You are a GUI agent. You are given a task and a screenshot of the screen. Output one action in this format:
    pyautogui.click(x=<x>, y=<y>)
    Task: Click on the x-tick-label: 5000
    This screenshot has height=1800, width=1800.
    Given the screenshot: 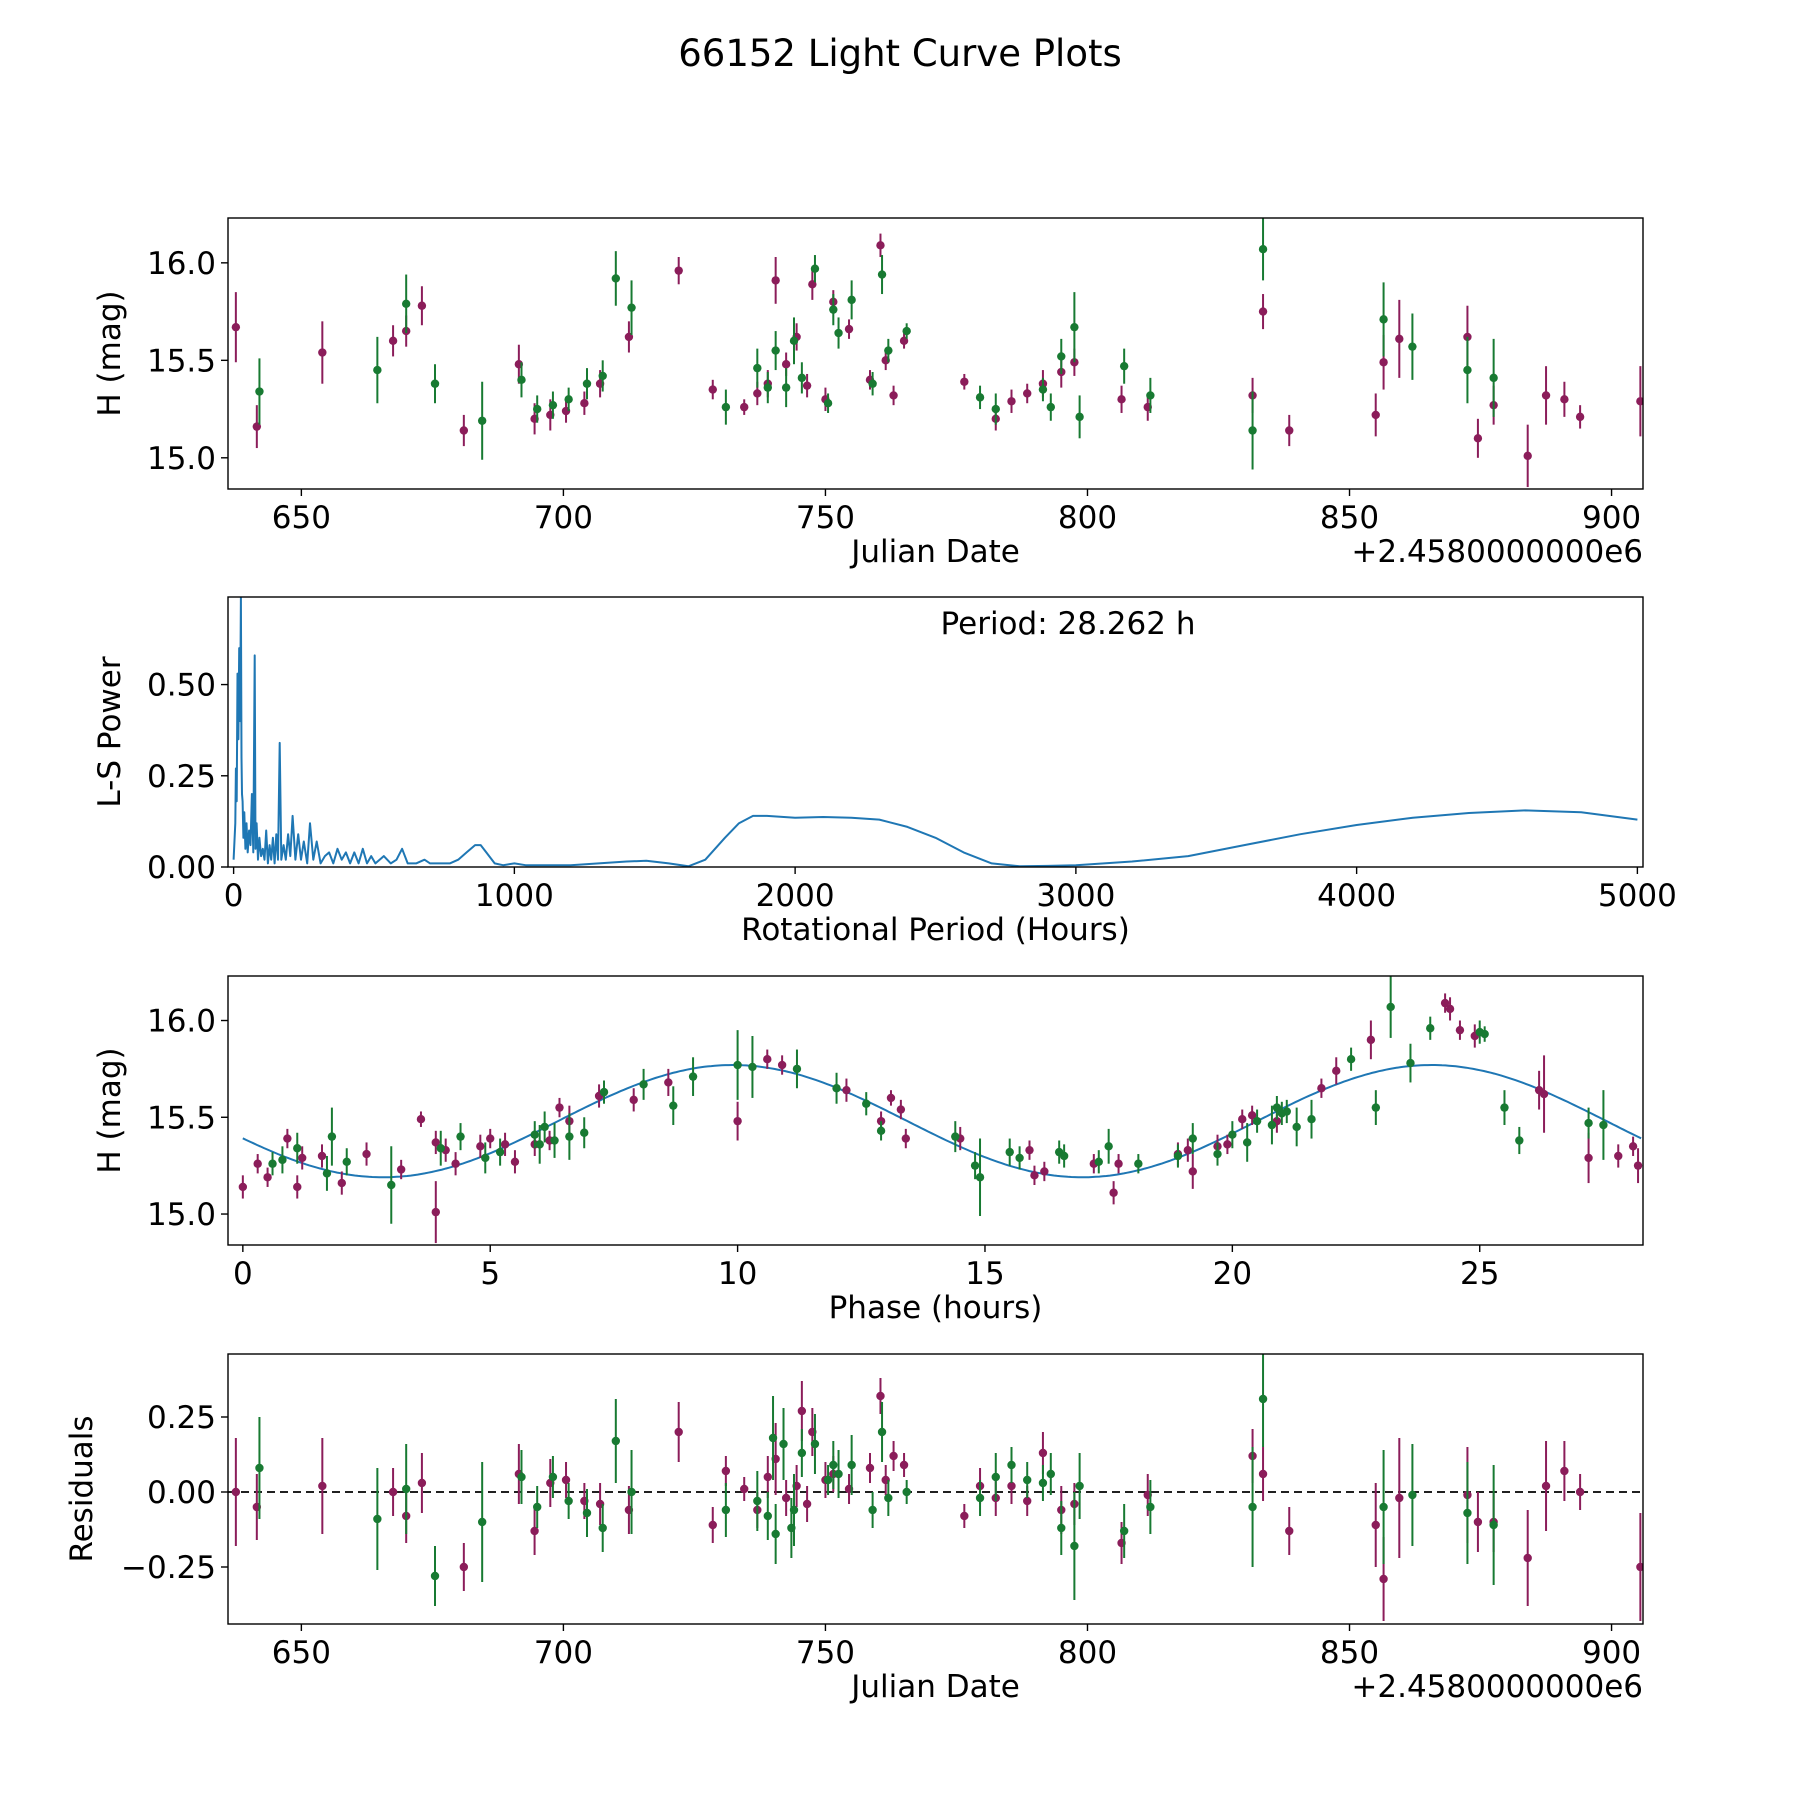 What is the action you would take?
    pyautogui.click(x=1637, y=896)
    